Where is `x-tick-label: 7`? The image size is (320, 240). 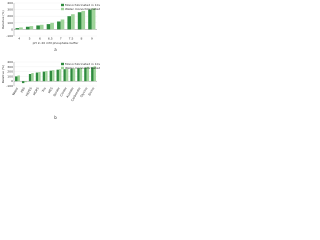
x-tick-label: 7 is located at coordinates (61, 39).